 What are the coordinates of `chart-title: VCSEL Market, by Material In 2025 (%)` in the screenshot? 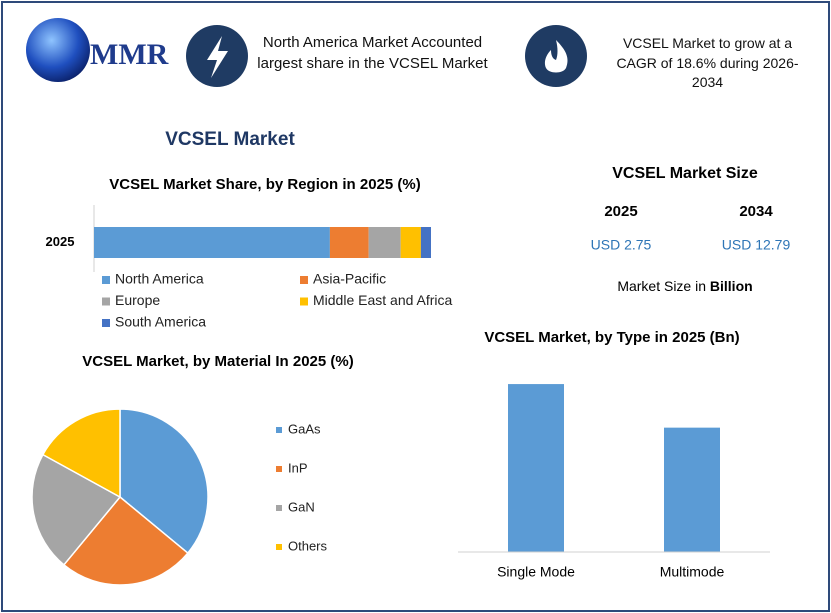 It's located at (218, 361).